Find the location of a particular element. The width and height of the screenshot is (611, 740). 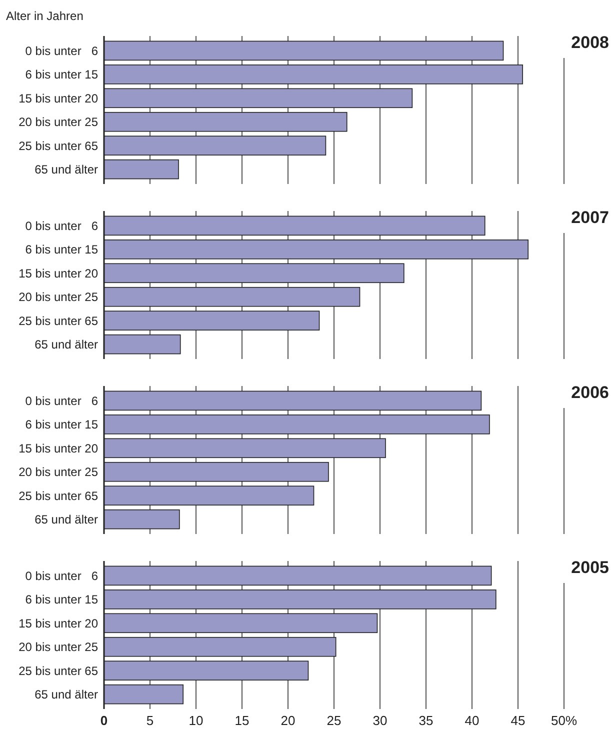

x-tick-label: 5 is located at coordinates (150, 720).